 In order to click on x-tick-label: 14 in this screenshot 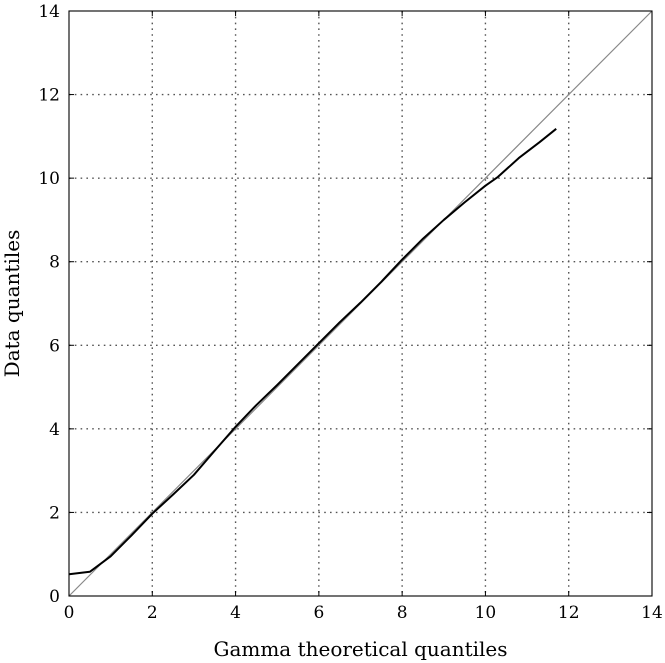, I will do `click(652, 613)`.